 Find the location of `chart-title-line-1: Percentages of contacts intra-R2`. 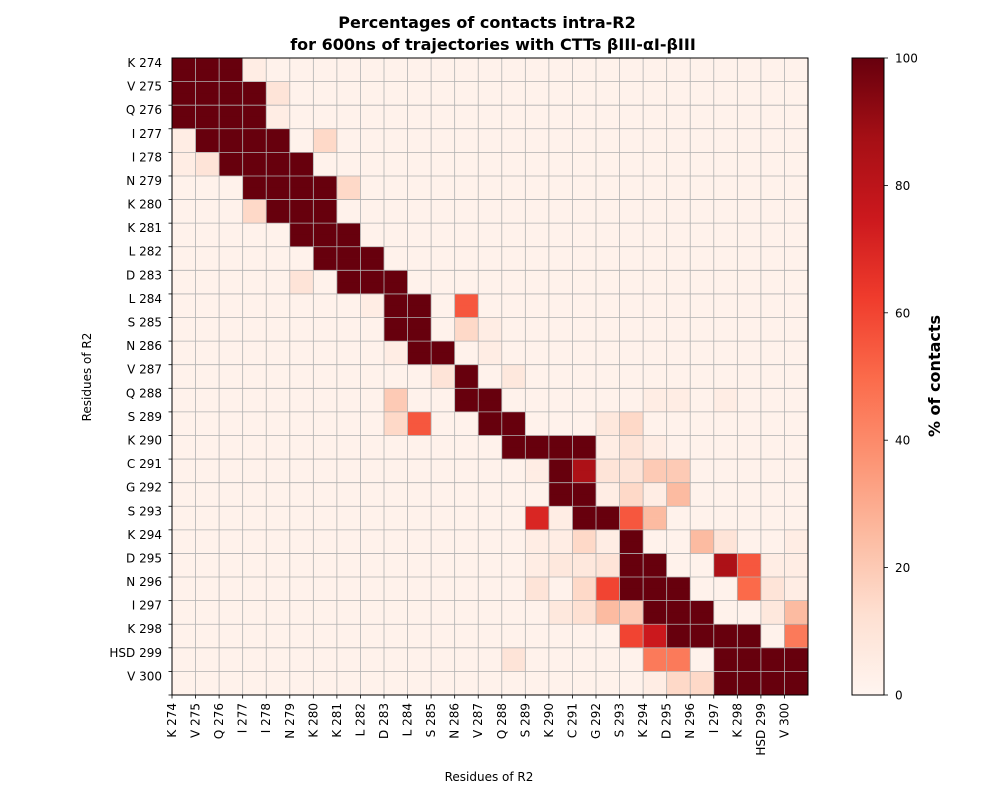

chart-title-line-1: Percentages of contacts intra-R2 is located at coordinates (486, 22).